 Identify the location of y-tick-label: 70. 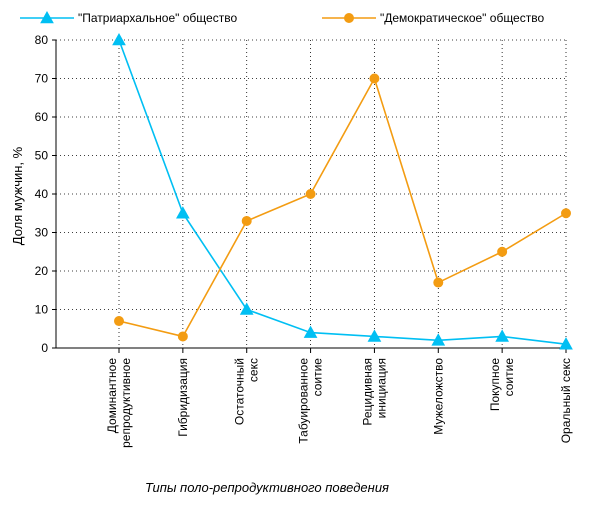
(42, 79).